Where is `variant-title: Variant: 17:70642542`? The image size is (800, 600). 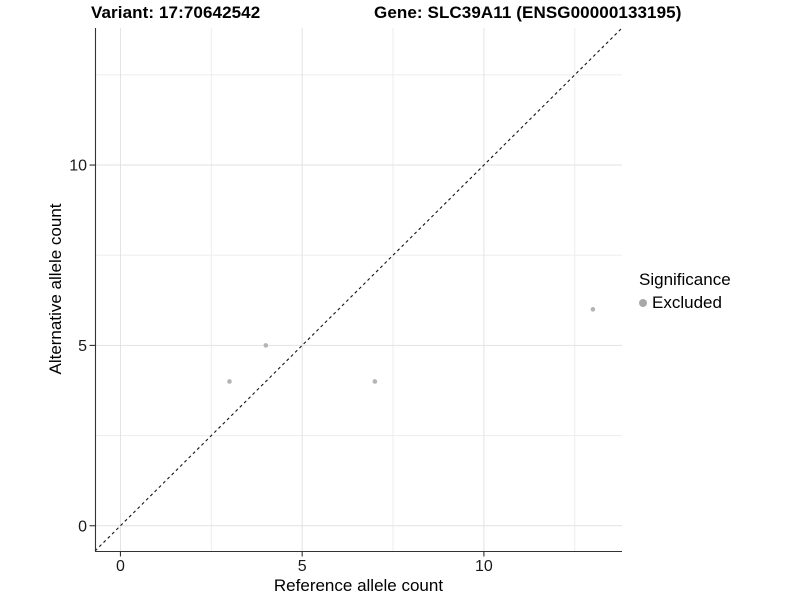
variant-title: Variant: 17:70642542 is located at coordinates (176, 12).